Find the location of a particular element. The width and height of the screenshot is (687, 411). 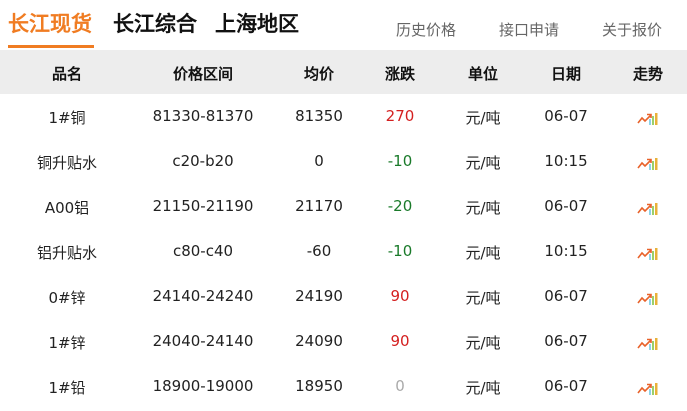

cell-change: -20 is located at coordinates (400, 206).